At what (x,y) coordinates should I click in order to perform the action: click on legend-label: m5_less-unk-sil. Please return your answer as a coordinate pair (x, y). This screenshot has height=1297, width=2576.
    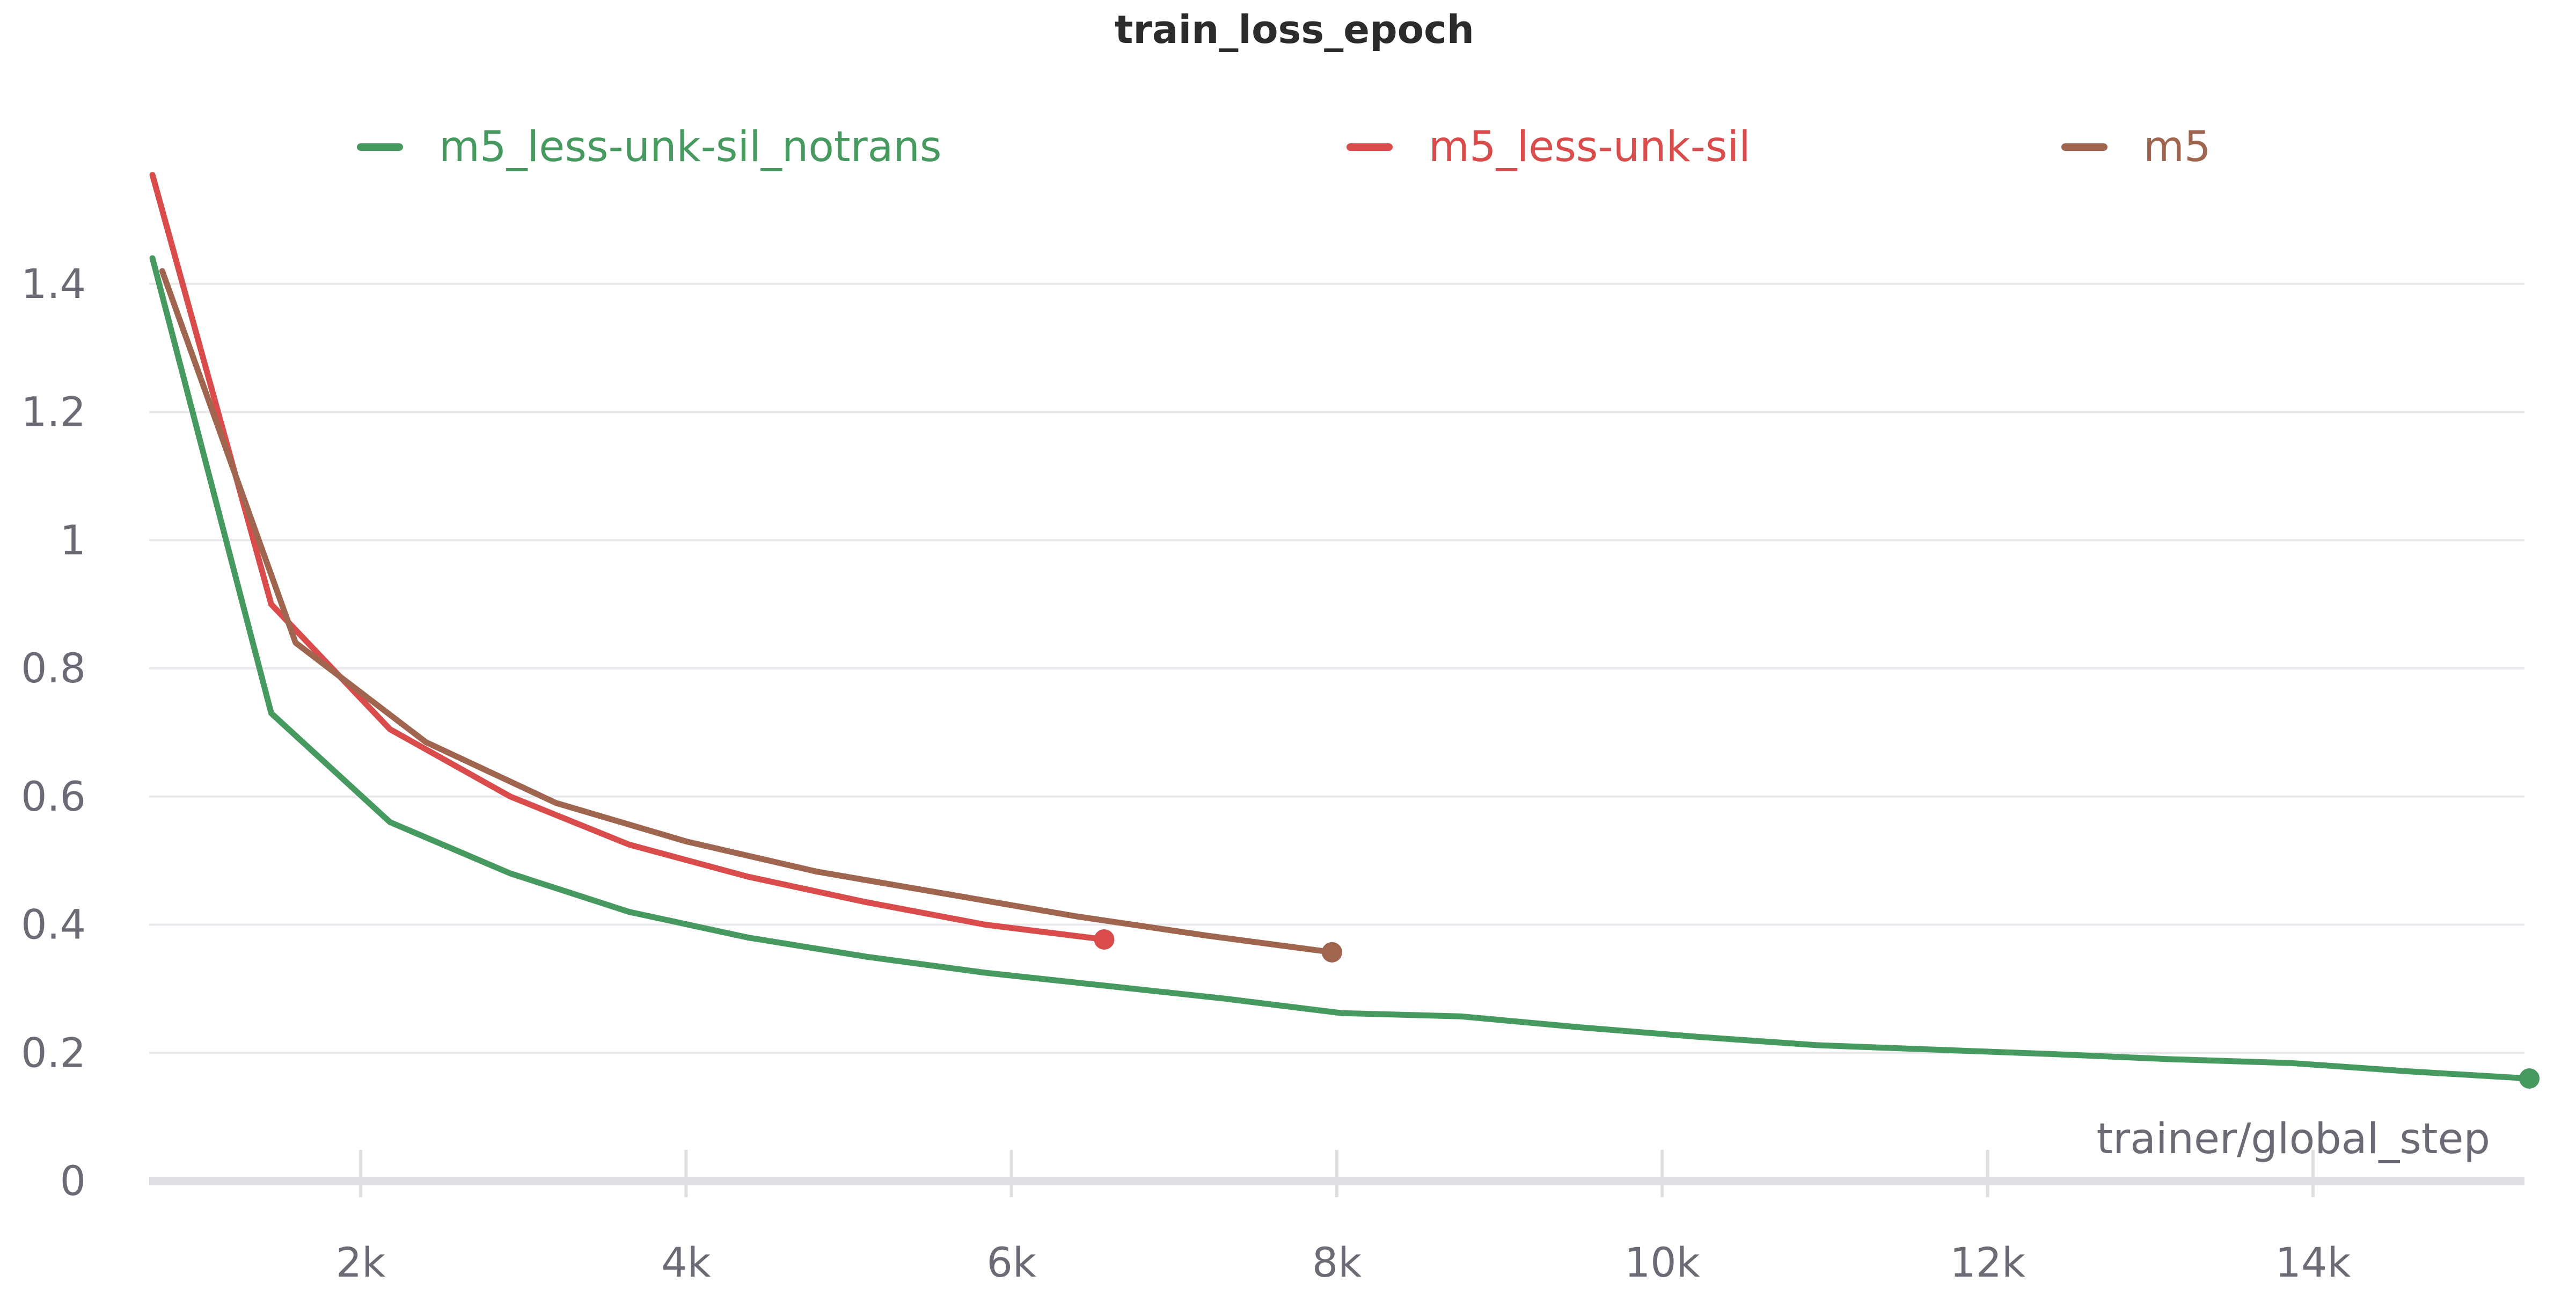
    Looking at the image, I should click on (1590, 147).